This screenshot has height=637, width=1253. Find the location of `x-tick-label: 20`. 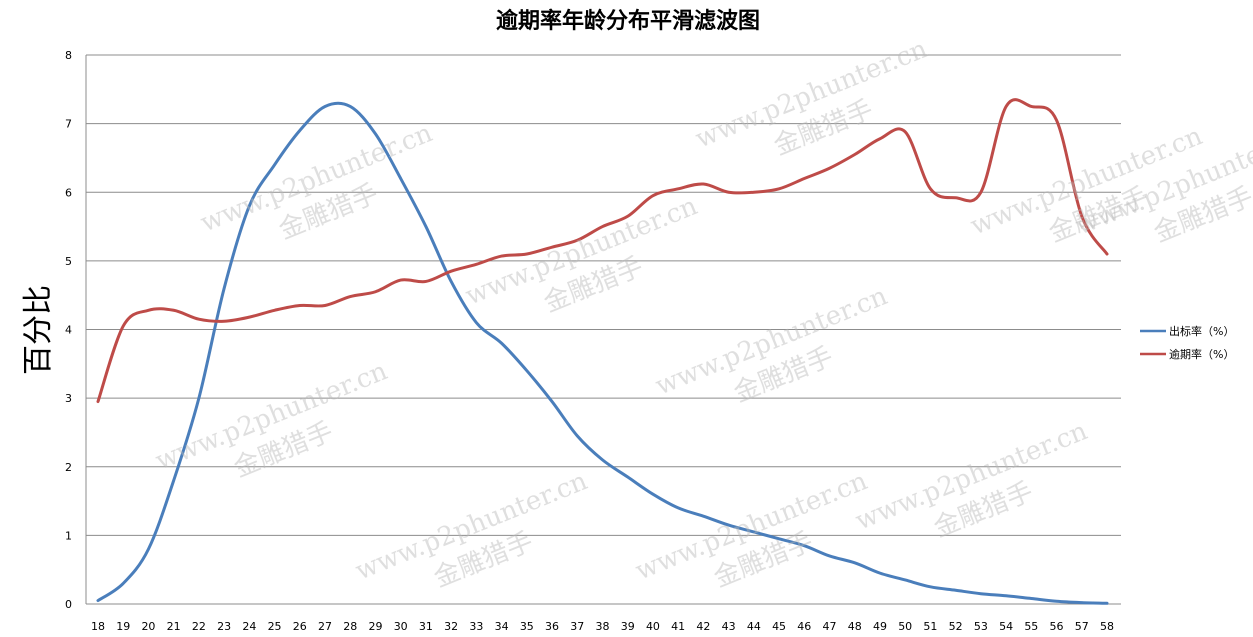

x-tick-label: 20 is located at coordinates (148, 626).